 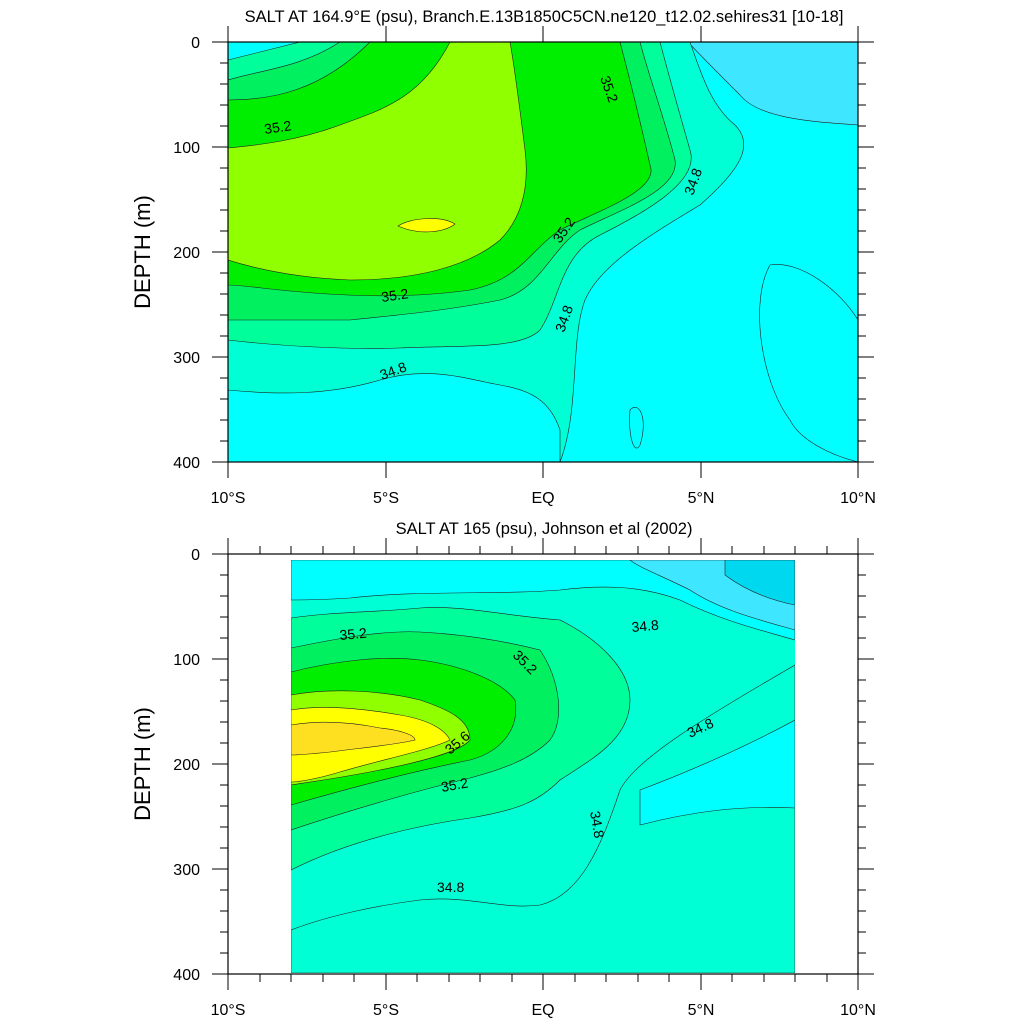 I want to click on panel-bottom-title: SALT AT 165 (psu), Johnson et al (2002), so click(x=544, y=529).